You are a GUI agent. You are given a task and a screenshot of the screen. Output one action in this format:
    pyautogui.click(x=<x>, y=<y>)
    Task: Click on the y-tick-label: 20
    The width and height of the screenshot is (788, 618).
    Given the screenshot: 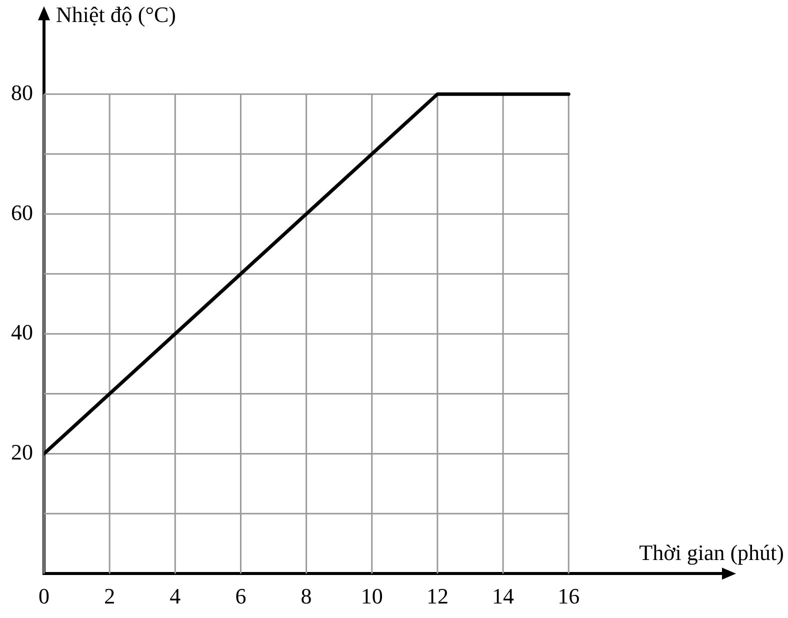 What is the action you would take?
    pyautogui.click(x=22, y=452)
    